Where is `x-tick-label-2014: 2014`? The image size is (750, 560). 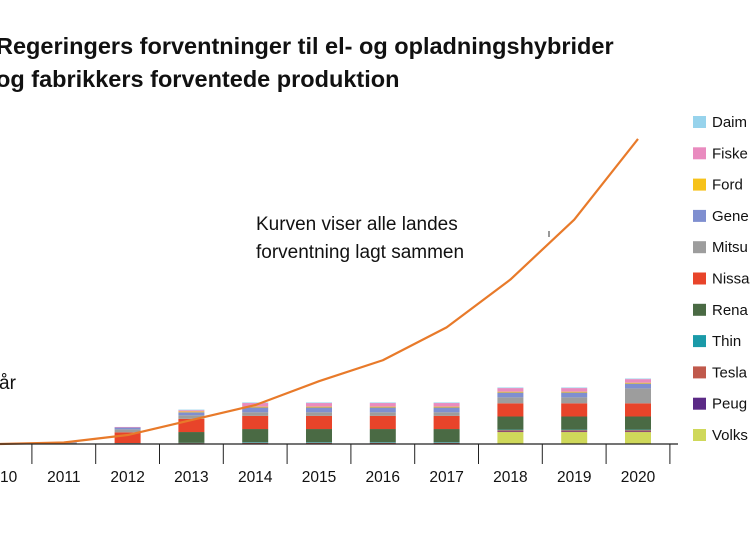
x-tick-label-2014: 2014 is located at coordinates (255, 477).